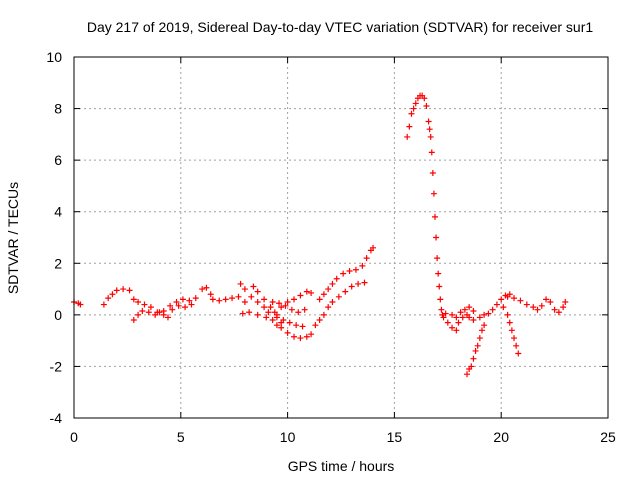 The image size is (640, 480). What do you see at coordinates (54, 57) in the screenshot?
I see `y-tick-label: 10` at bounding box center [54, 57].